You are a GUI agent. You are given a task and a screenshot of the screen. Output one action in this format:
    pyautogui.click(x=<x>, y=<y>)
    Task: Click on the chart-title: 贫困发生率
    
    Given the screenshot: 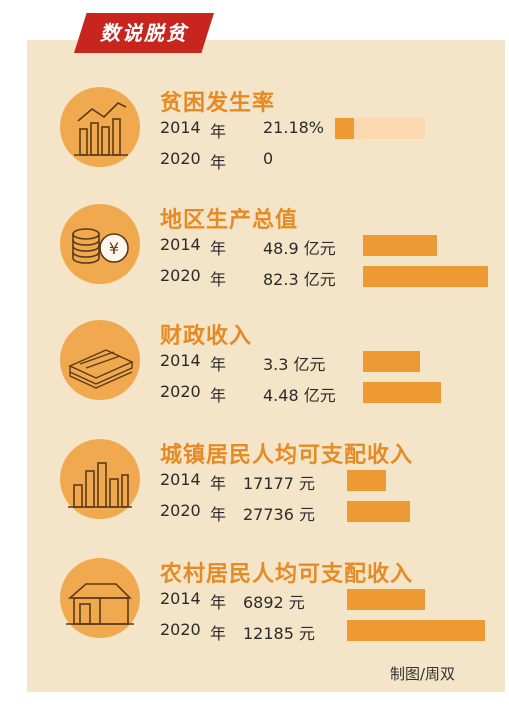 What is the action you would take?
    pyautogui.click(x=218, y=103)
    